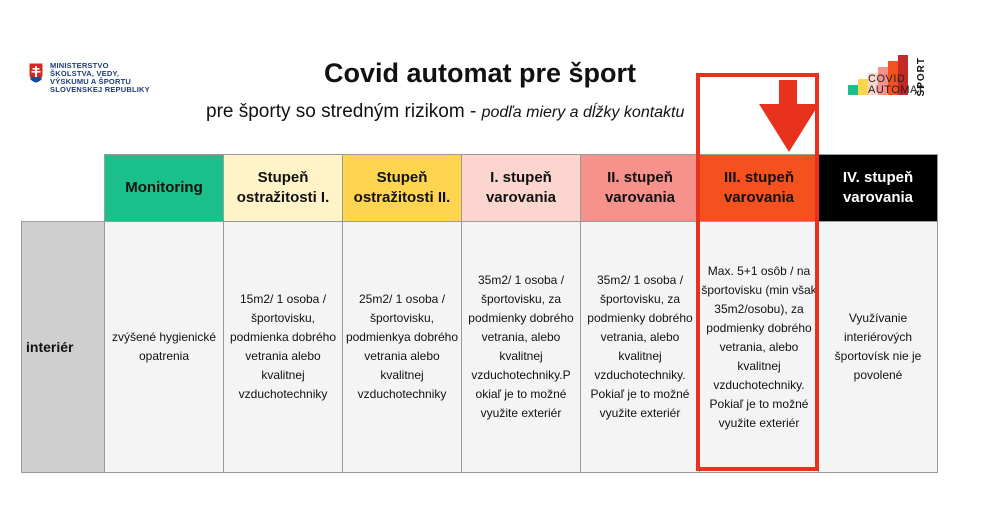 This screenshot has width=1002, height=526. What do you see at coordinates (283, 188) in the screenshot?
I see `header-ostrazitost-1: Stupeň ostražitosti I.` at bounding box center [283, 188].